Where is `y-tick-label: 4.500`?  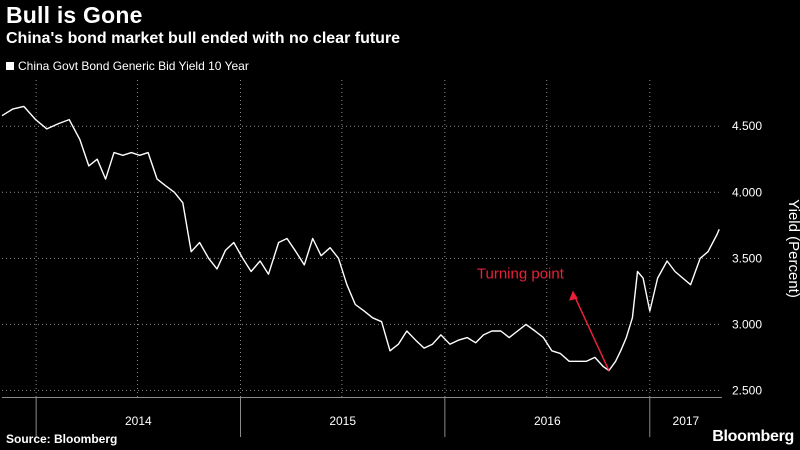 y-tick-label: 4.500 is located at coordinates (747, 126).